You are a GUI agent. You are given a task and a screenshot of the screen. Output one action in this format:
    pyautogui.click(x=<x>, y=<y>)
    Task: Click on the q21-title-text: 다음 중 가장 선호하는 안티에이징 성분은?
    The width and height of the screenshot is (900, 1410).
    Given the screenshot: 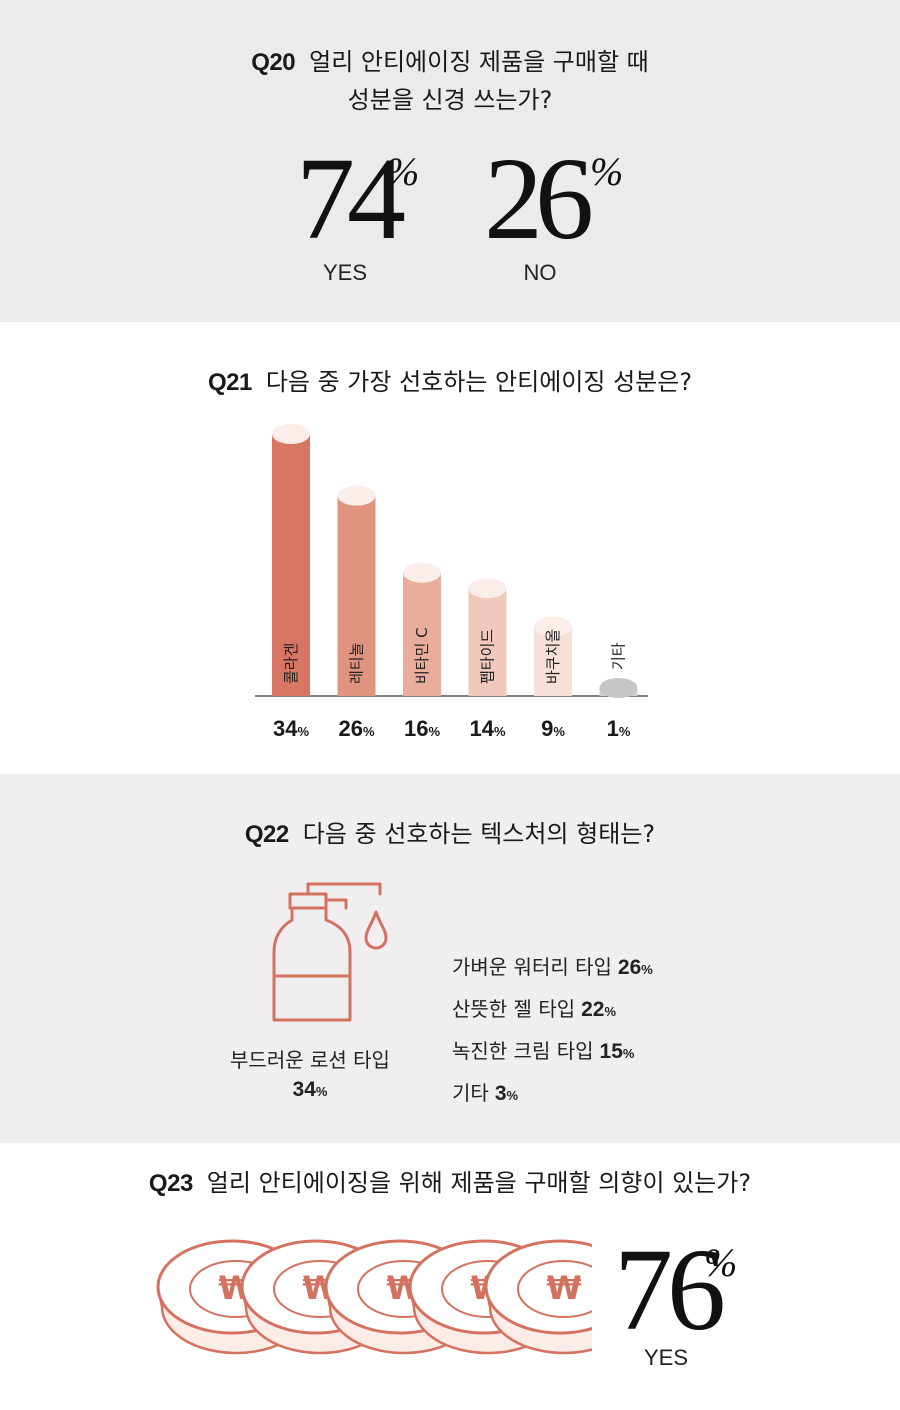 What is the action you would take?
    pyautogui.click(x=479, y=382)
    